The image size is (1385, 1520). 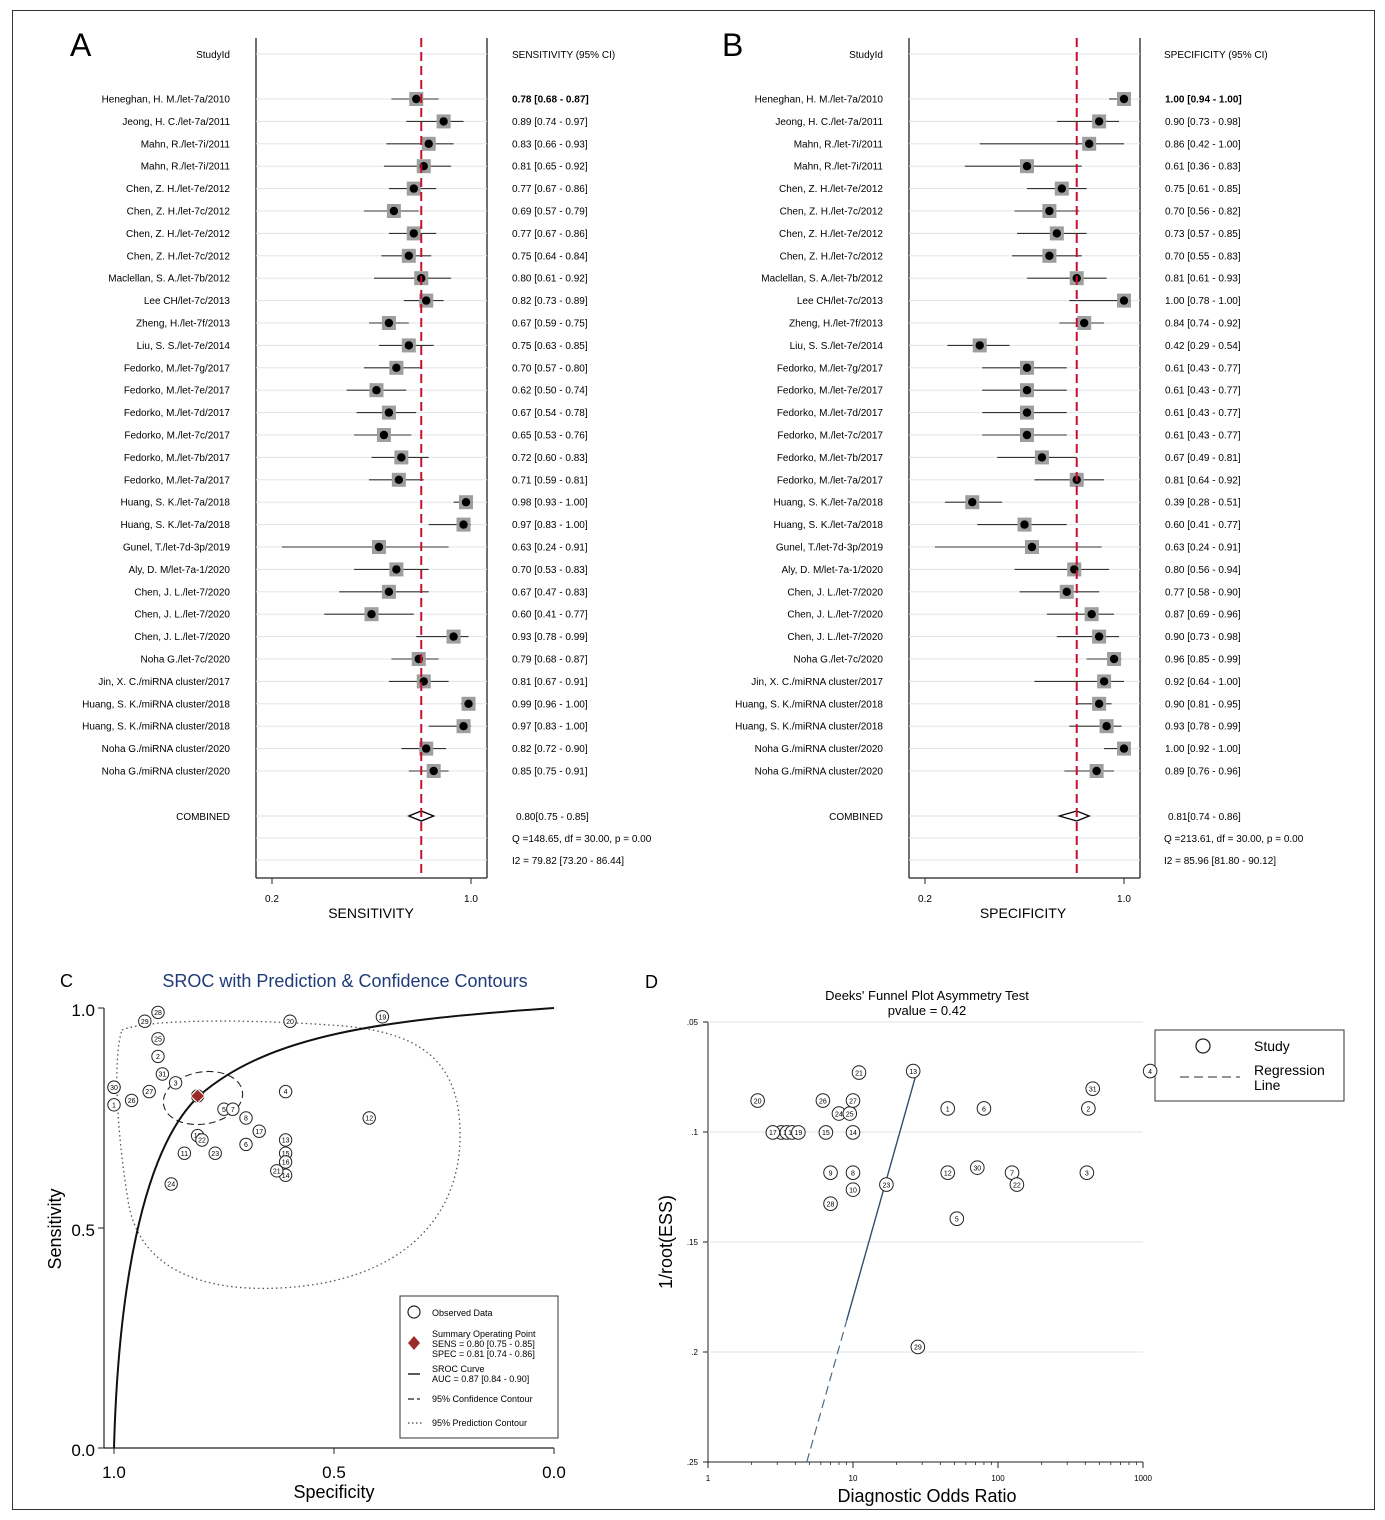 What do you see at coordinates (290, 1022) in the screenshot?
I see `sroc-study-label: 20` at bounding box center [290, 1022].